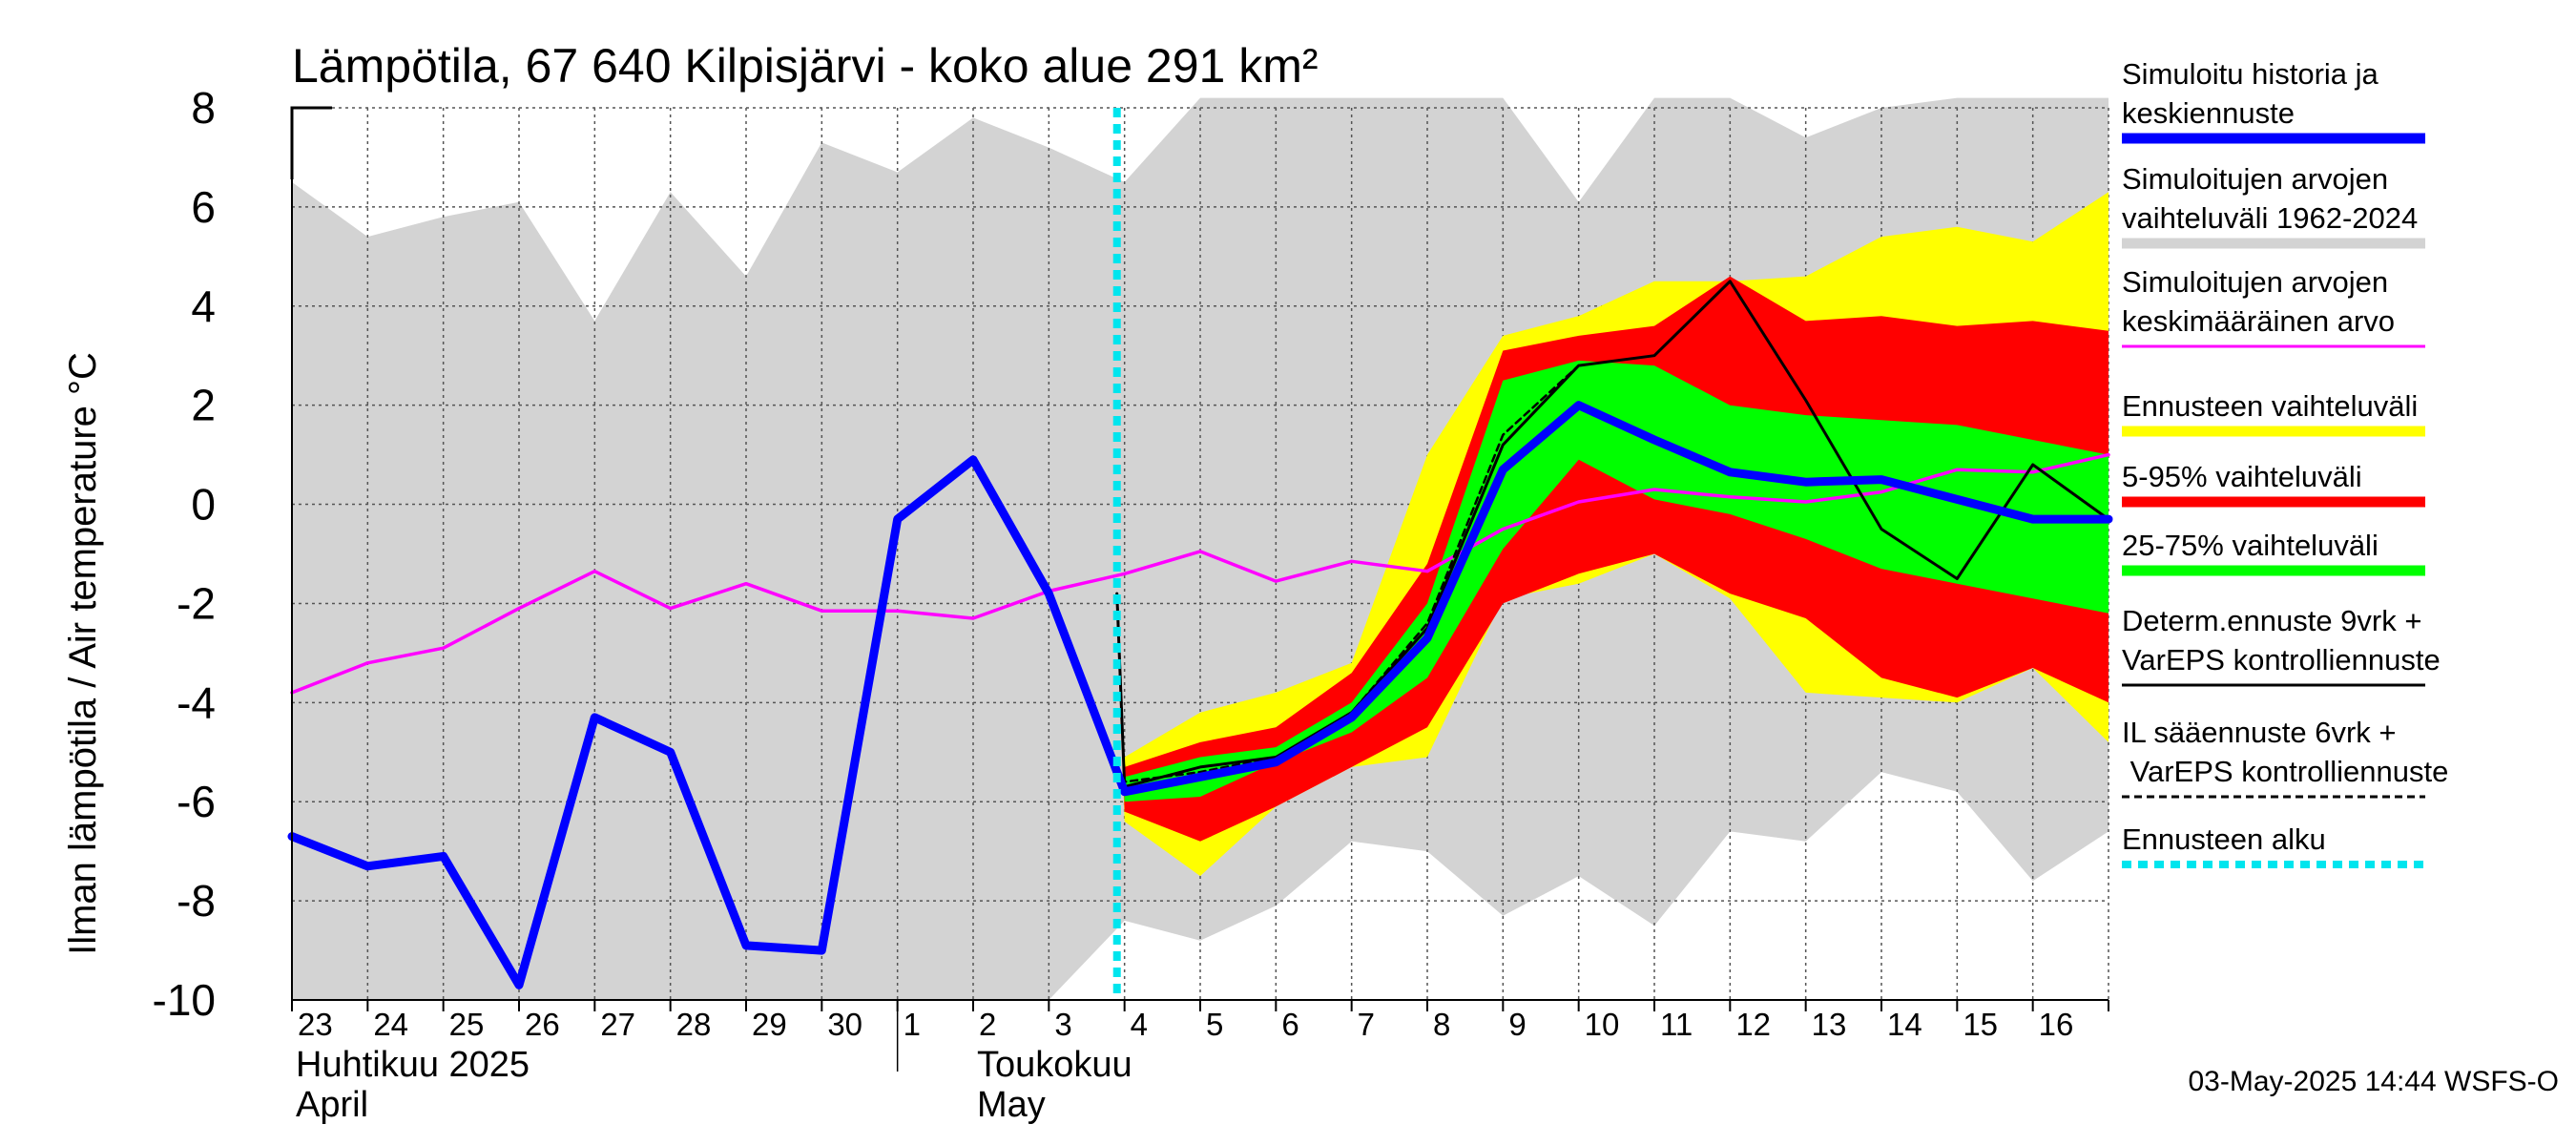  I want to click on legend-label: 25-75% vaihteluväli, so click(2250, 546).